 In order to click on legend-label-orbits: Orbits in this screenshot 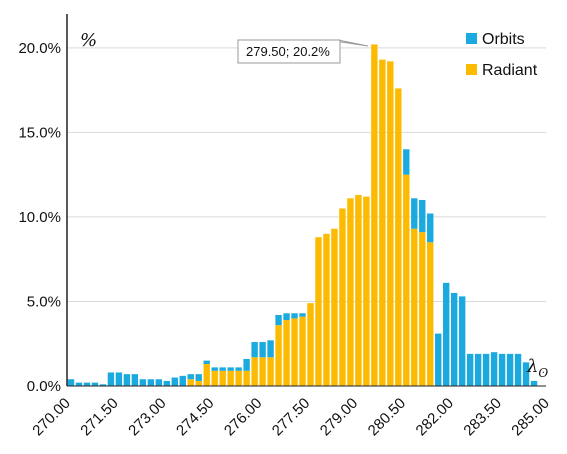, I will do `click(503, 39)`.